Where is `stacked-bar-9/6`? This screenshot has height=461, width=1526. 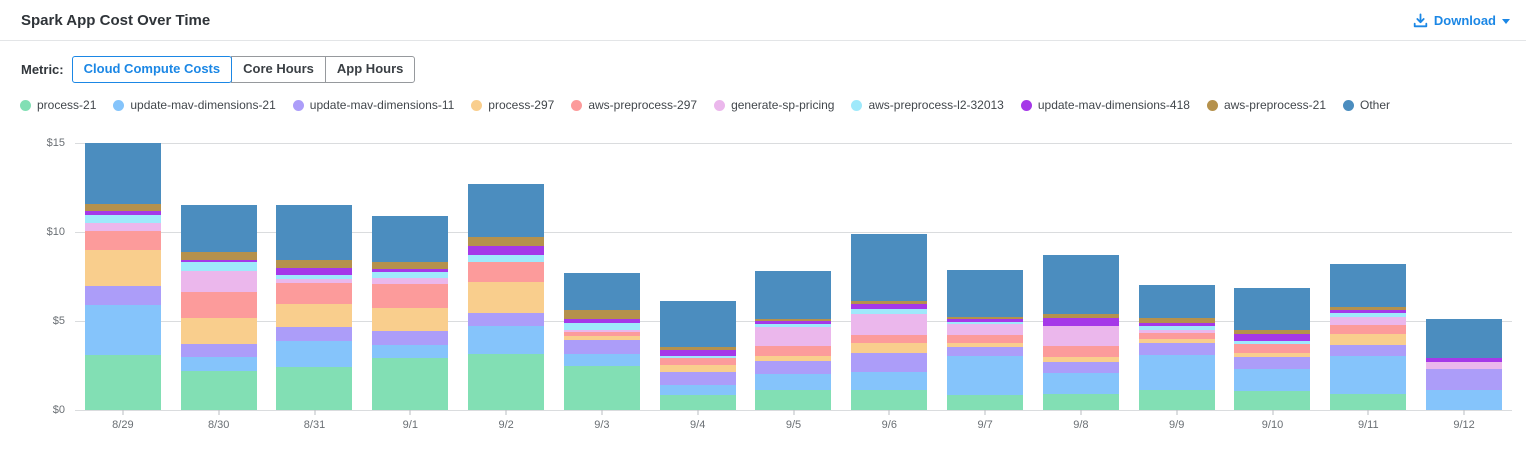 stacked-bar-9/6 is located at coordinates (889, 276).